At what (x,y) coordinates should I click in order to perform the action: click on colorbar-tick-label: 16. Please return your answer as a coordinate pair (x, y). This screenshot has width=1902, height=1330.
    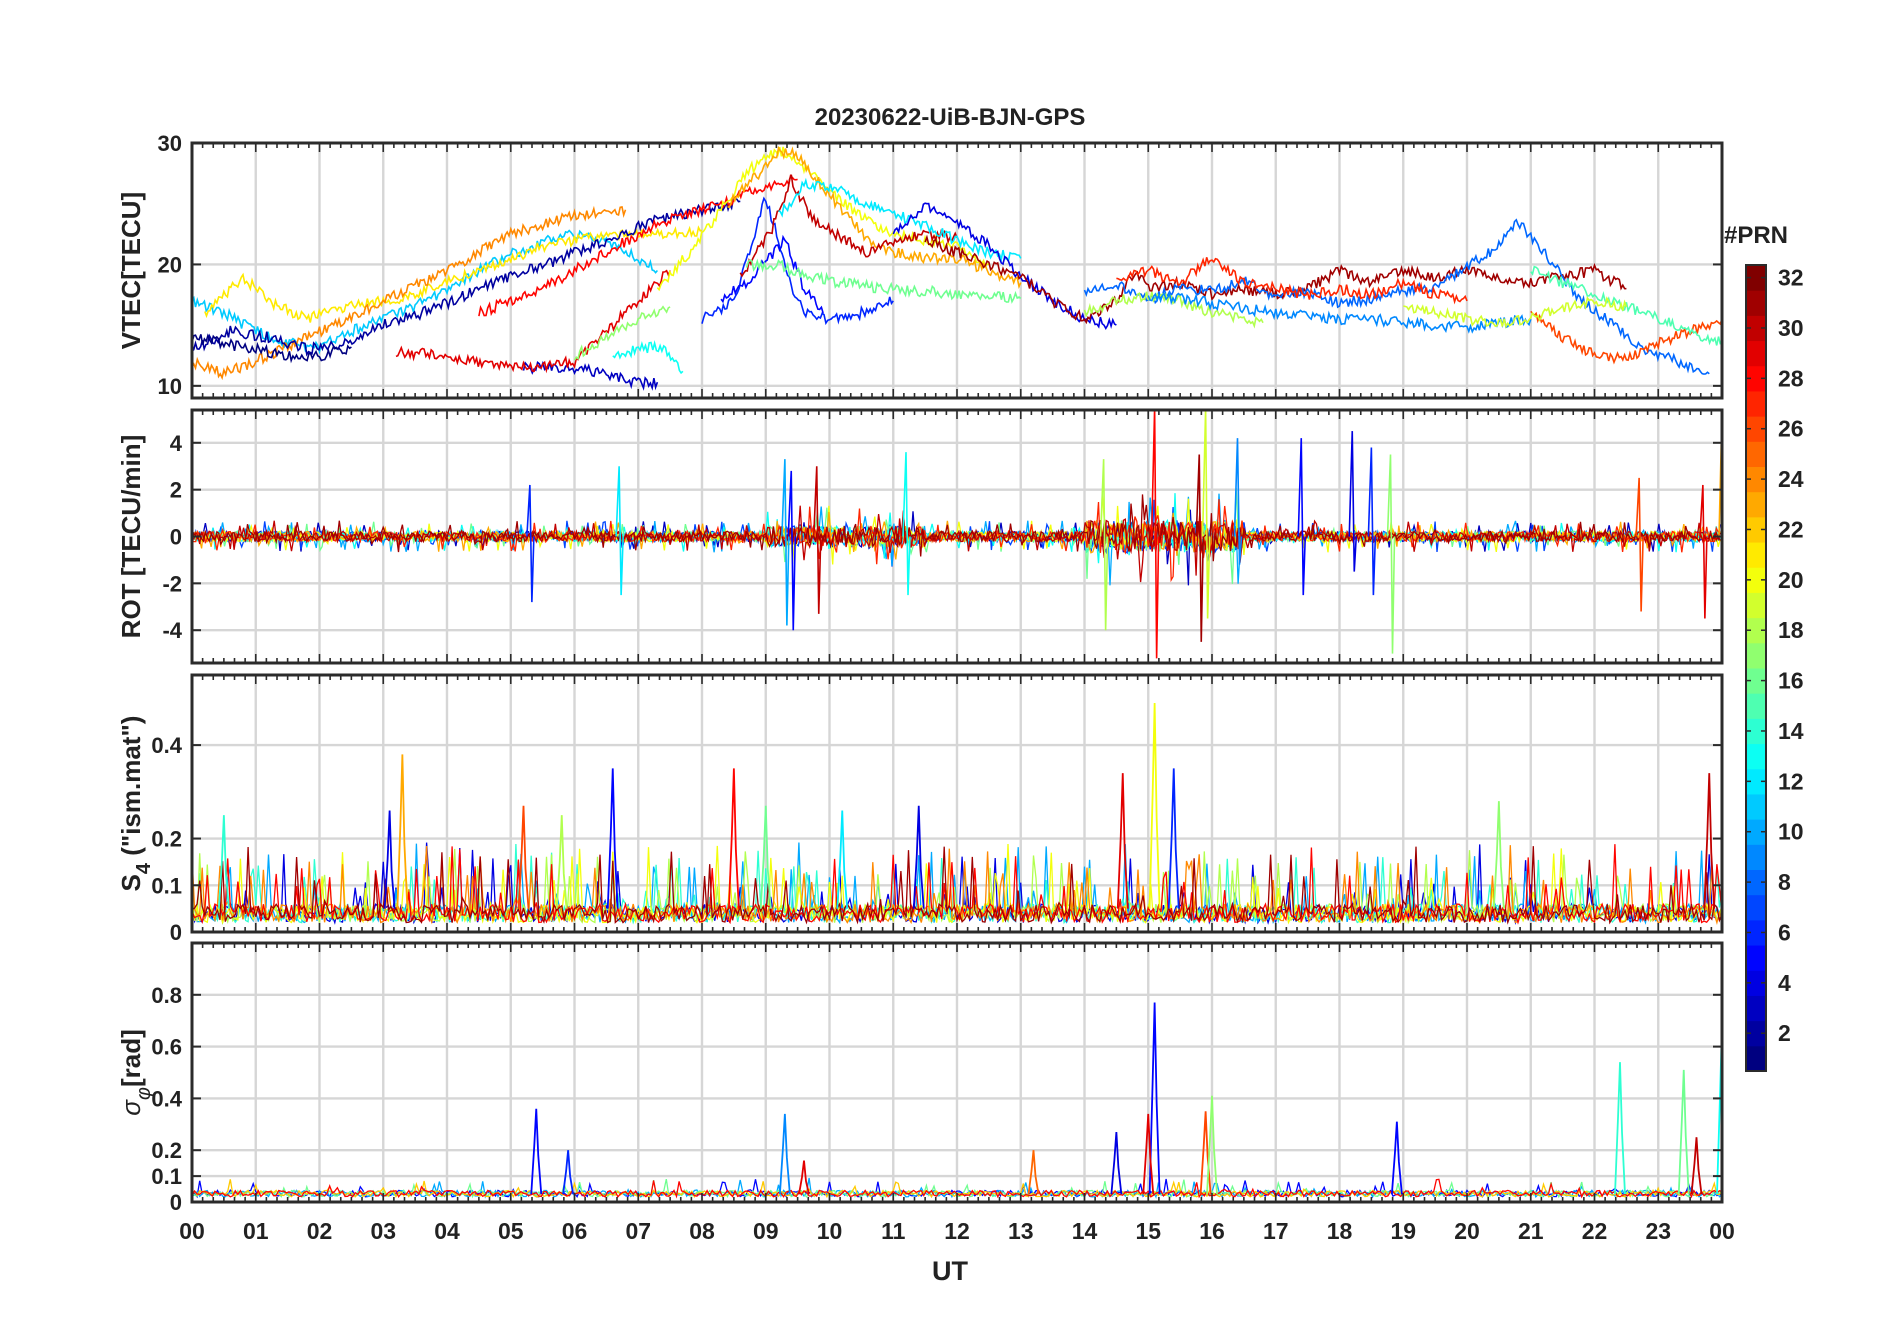
    Looking at the image, I should click on (1791, 681).